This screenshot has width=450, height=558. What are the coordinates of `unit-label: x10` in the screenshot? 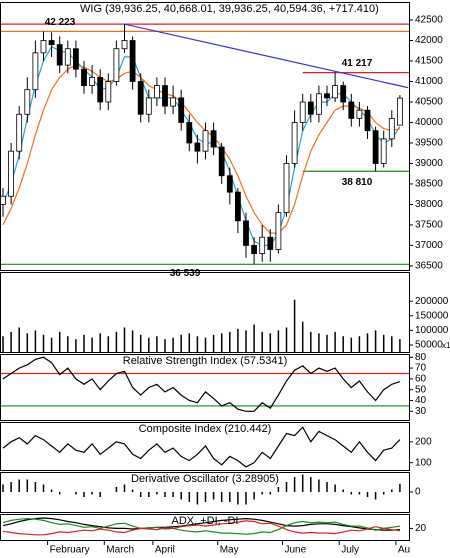 It's located at (446, 345).